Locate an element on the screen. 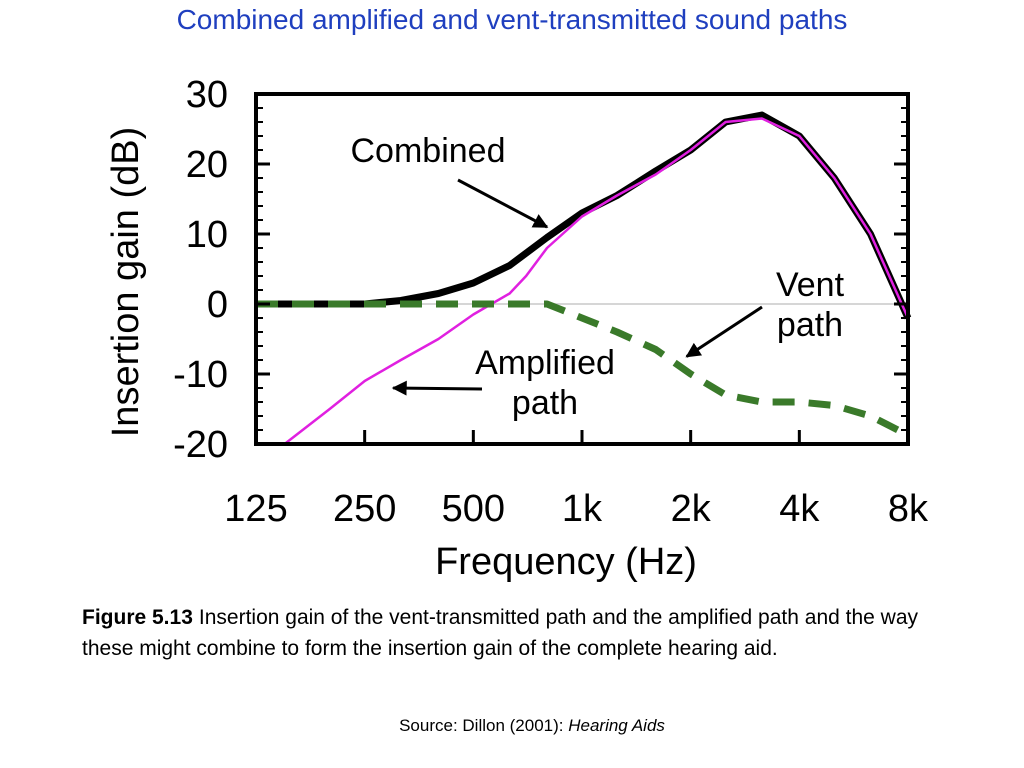 The height and width of the screenshot is (768, 1024). annotation-line: Combined is located at coordinates (428, 151).